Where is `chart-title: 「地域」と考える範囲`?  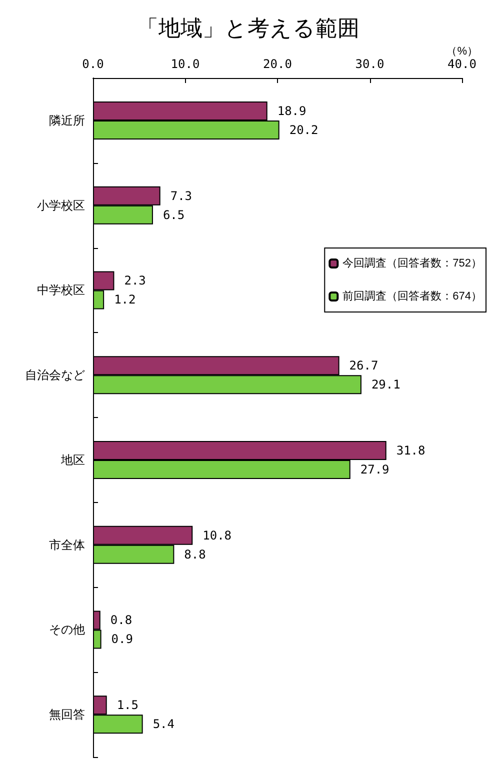
chart-title: 「地域」と考える範囲 is located at coordinates (248, 28).